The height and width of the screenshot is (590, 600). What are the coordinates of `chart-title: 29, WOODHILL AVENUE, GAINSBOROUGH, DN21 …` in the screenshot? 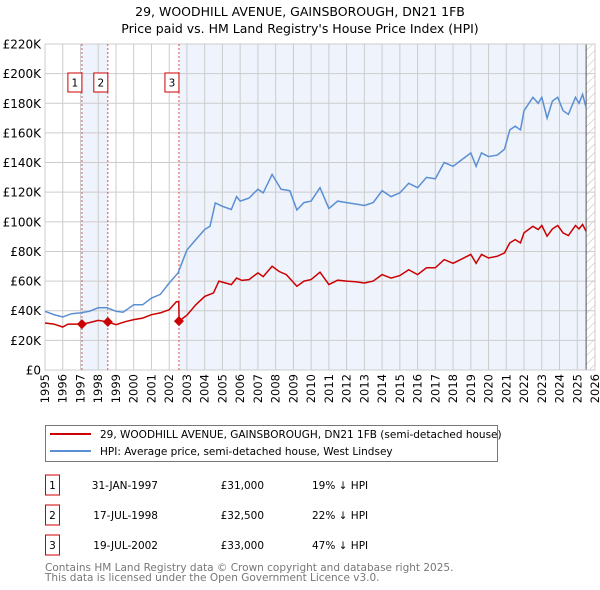 It's located at (300, 11).